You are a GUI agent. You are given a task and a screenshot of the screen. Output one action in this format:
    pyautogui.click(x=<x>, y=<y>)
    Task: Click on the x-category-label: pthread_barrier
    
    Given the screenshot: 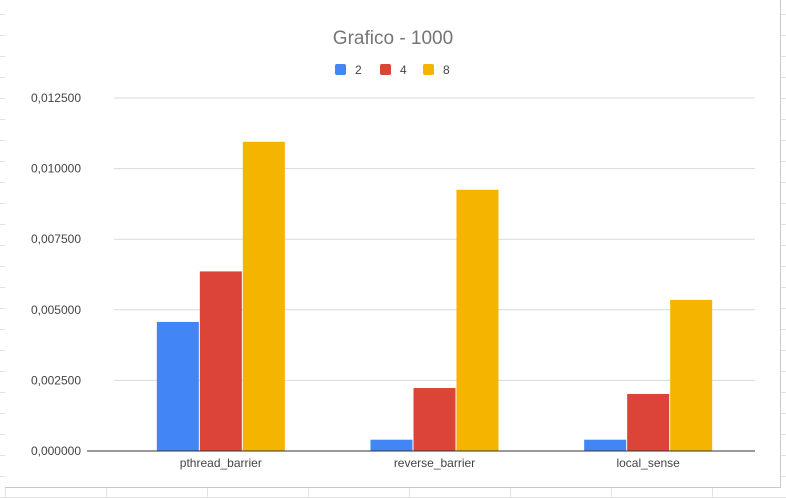 What is the action you would take?
    pyautogui.click(x=221, y=463)
    